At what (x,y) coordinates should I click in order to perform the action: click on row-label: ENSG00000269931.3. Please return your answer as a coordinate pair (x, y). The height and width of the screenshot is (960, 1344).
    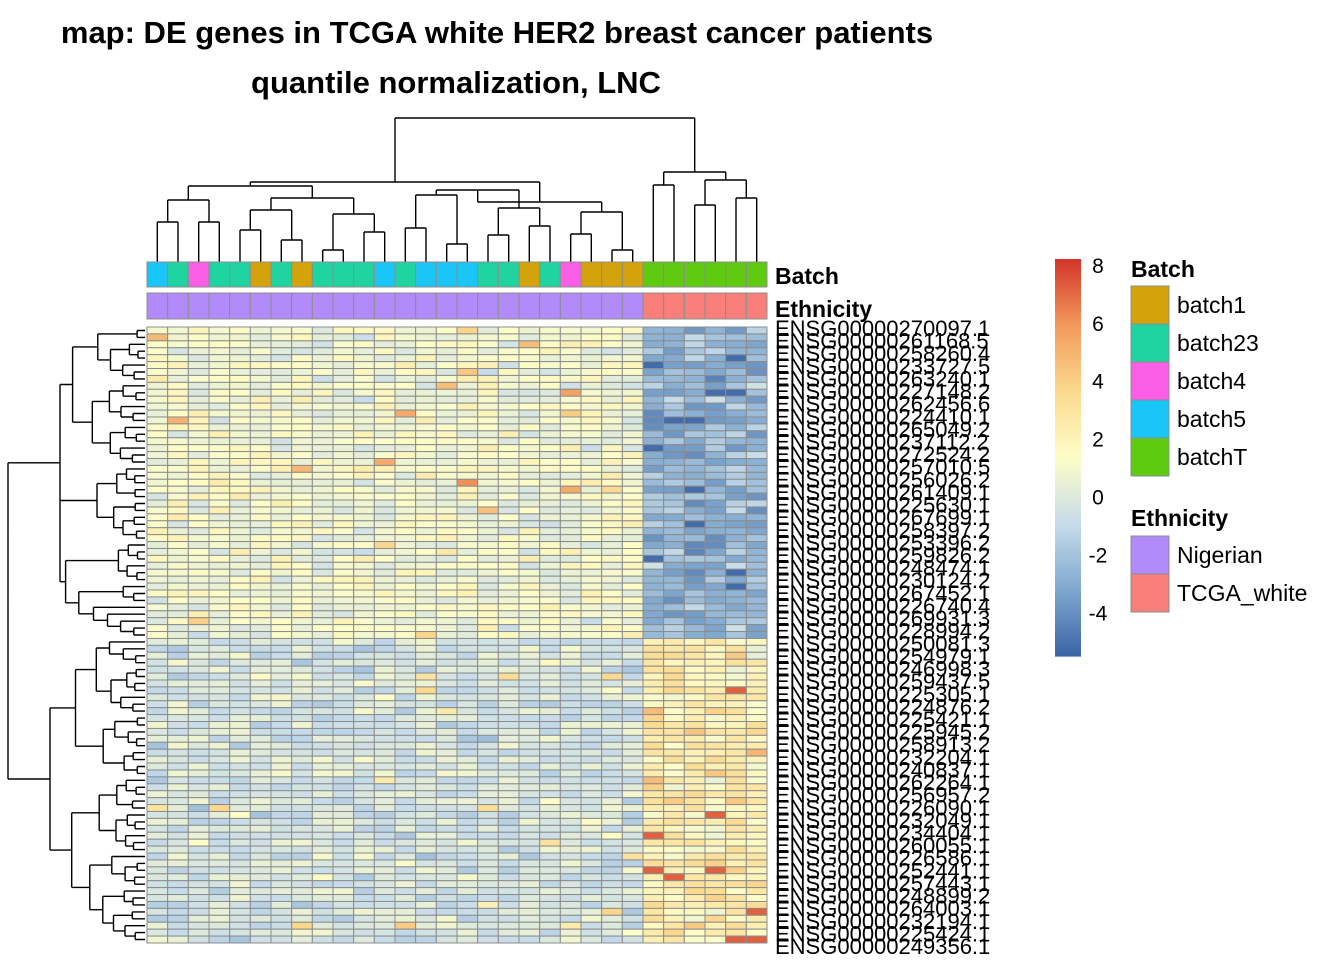
    Looking at the image, I should click on (882, 618).